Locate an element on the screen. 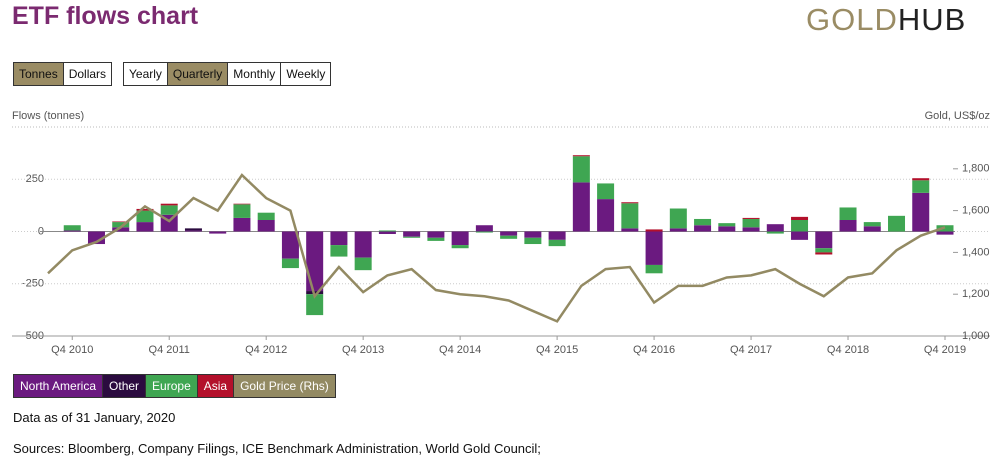 This screenshot has width=1000, height=462. page-title: ETF flows chart is located at coordinates (105, 16).